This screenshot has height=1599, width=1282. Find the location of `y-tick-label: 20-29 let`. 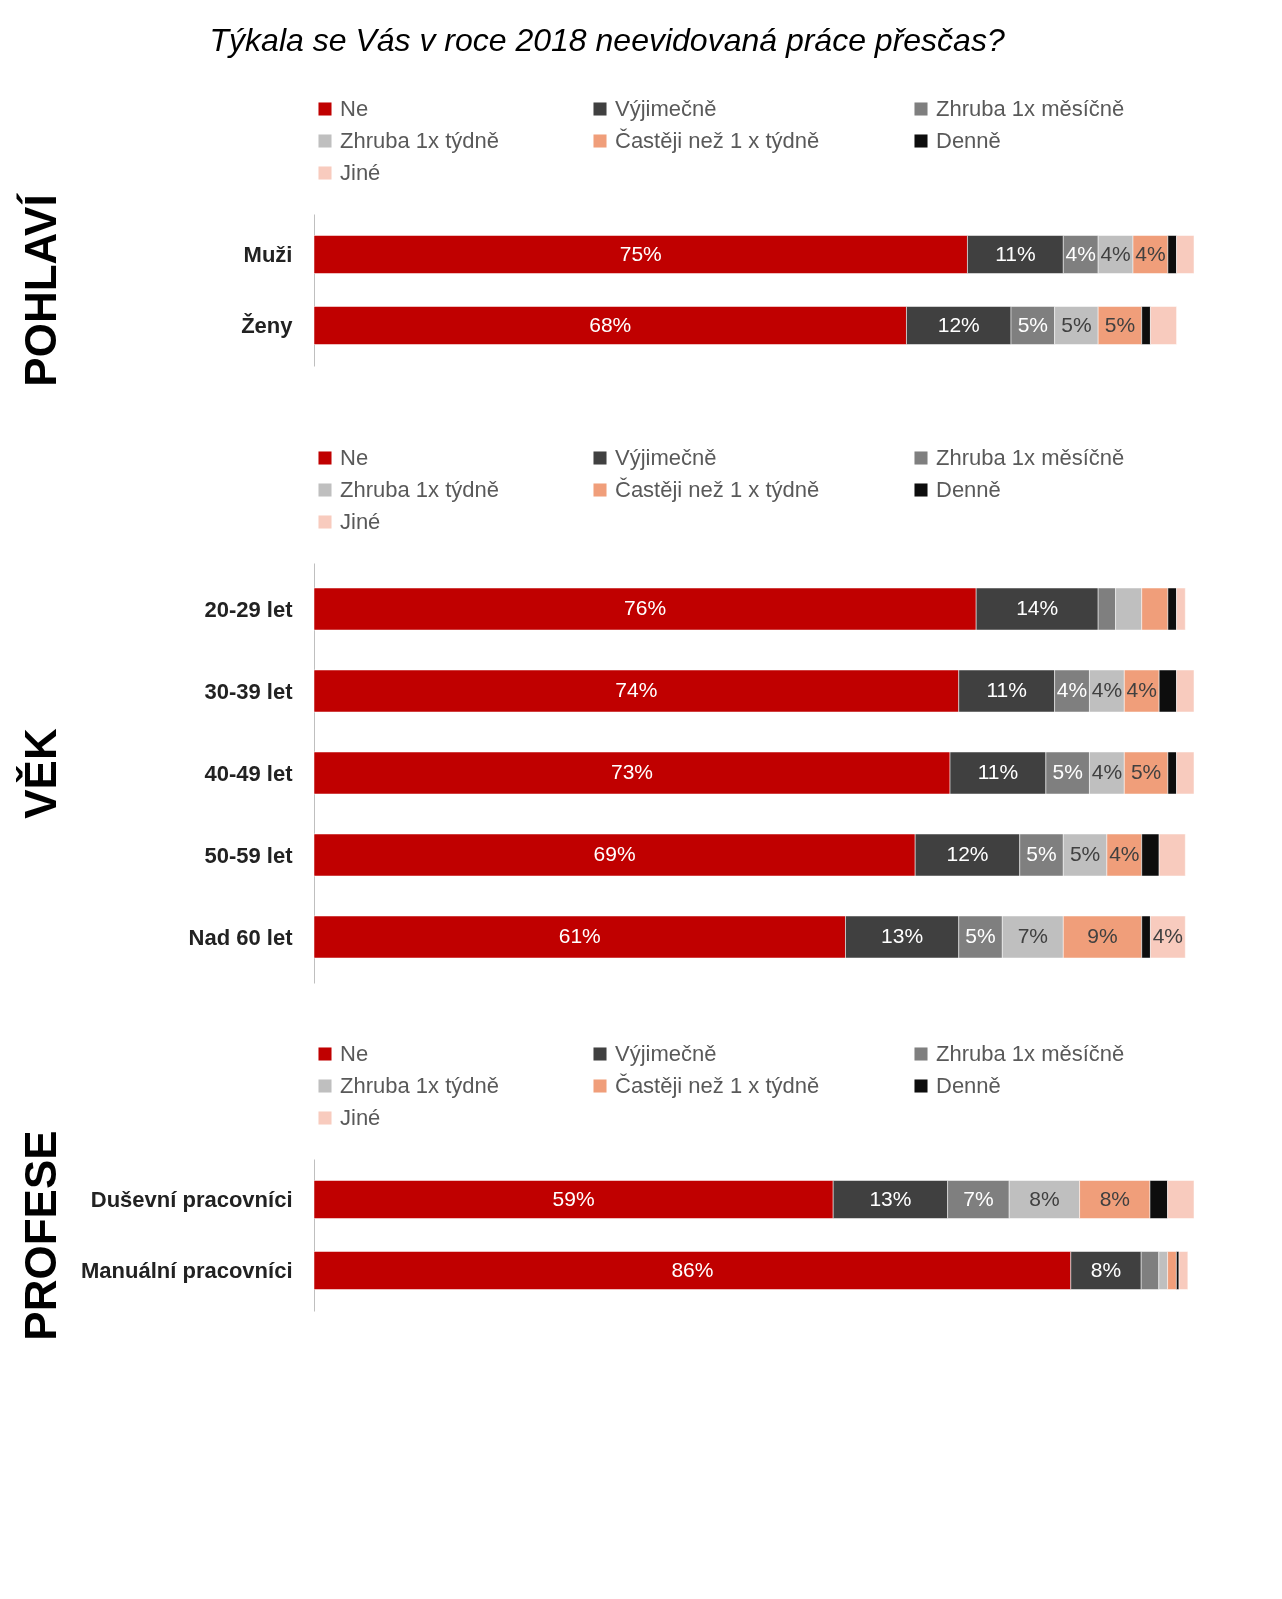

y-tick-label: 20-29 let is located at coordinates (249, 609).